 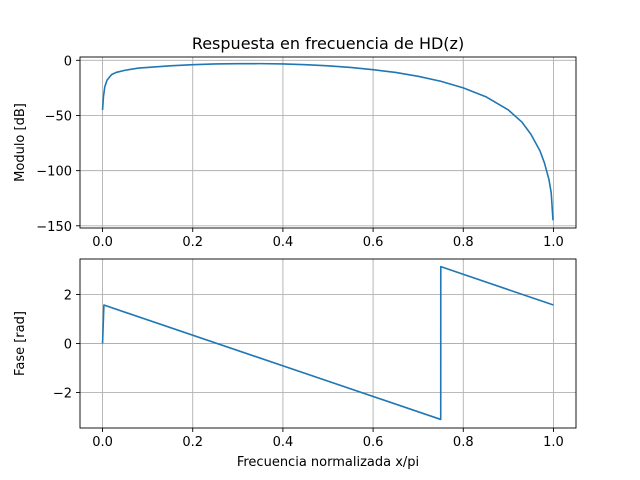 What do you see at coordinates (58, 116) in the screenshot?
I see `y-tick-label: −50` at bounding box center [58, 116].